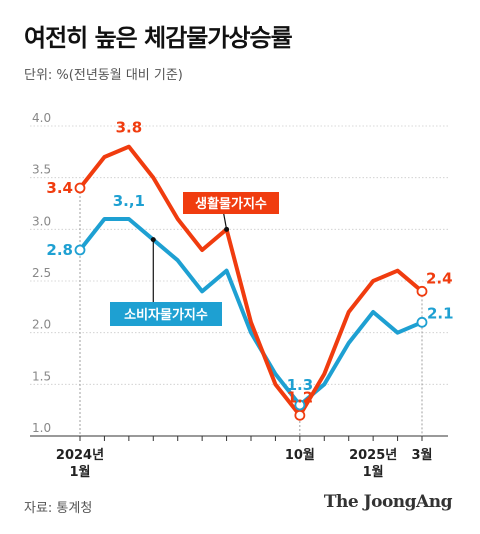  I want to click on unit-note: 단위: %(전년동월 대비 기준), so click(103, 75).